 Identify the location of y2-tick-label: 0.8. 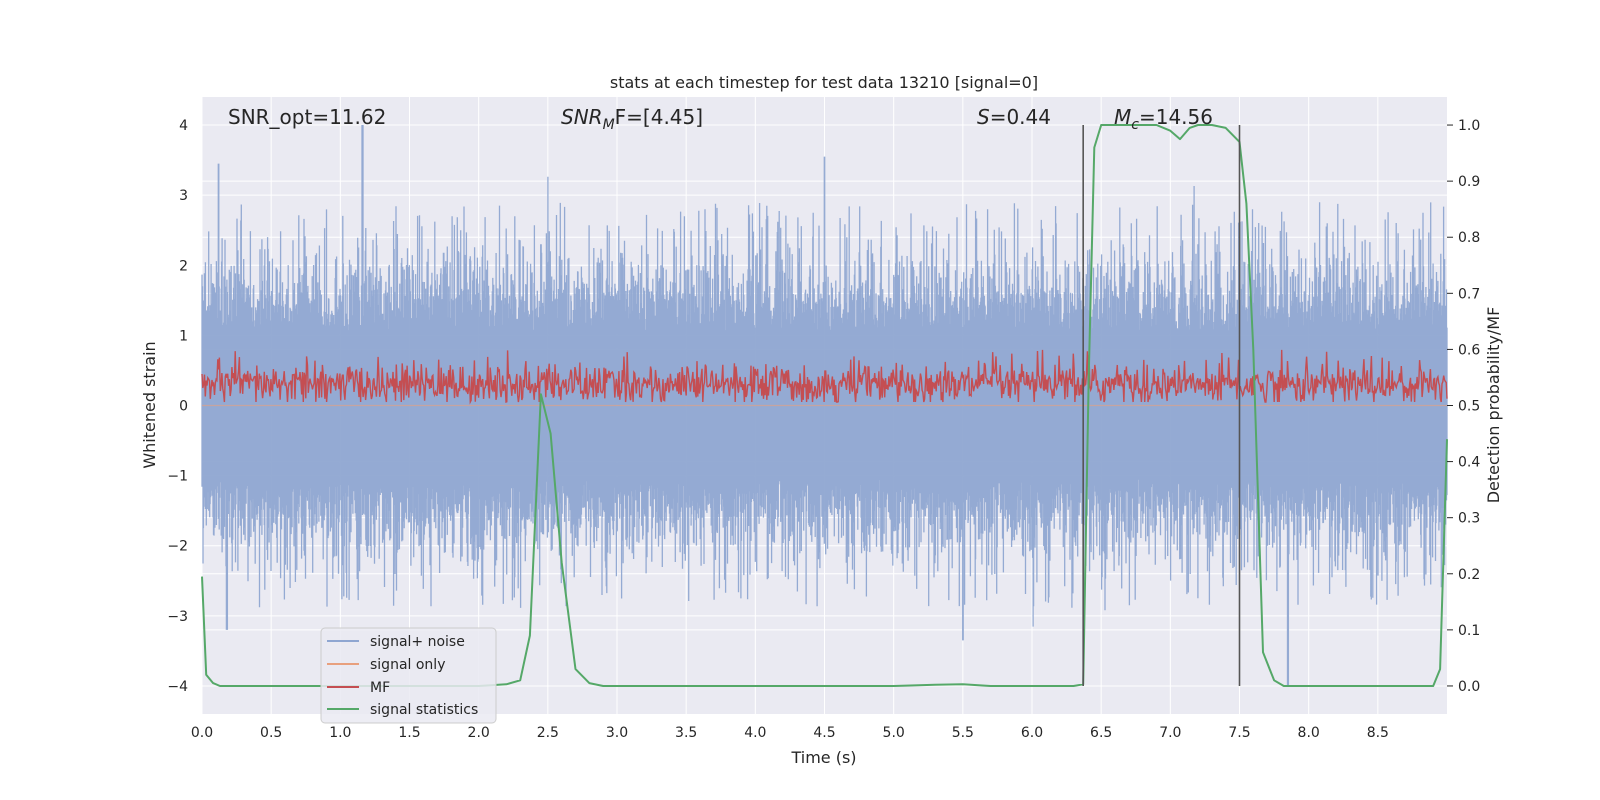
(1469, 238).